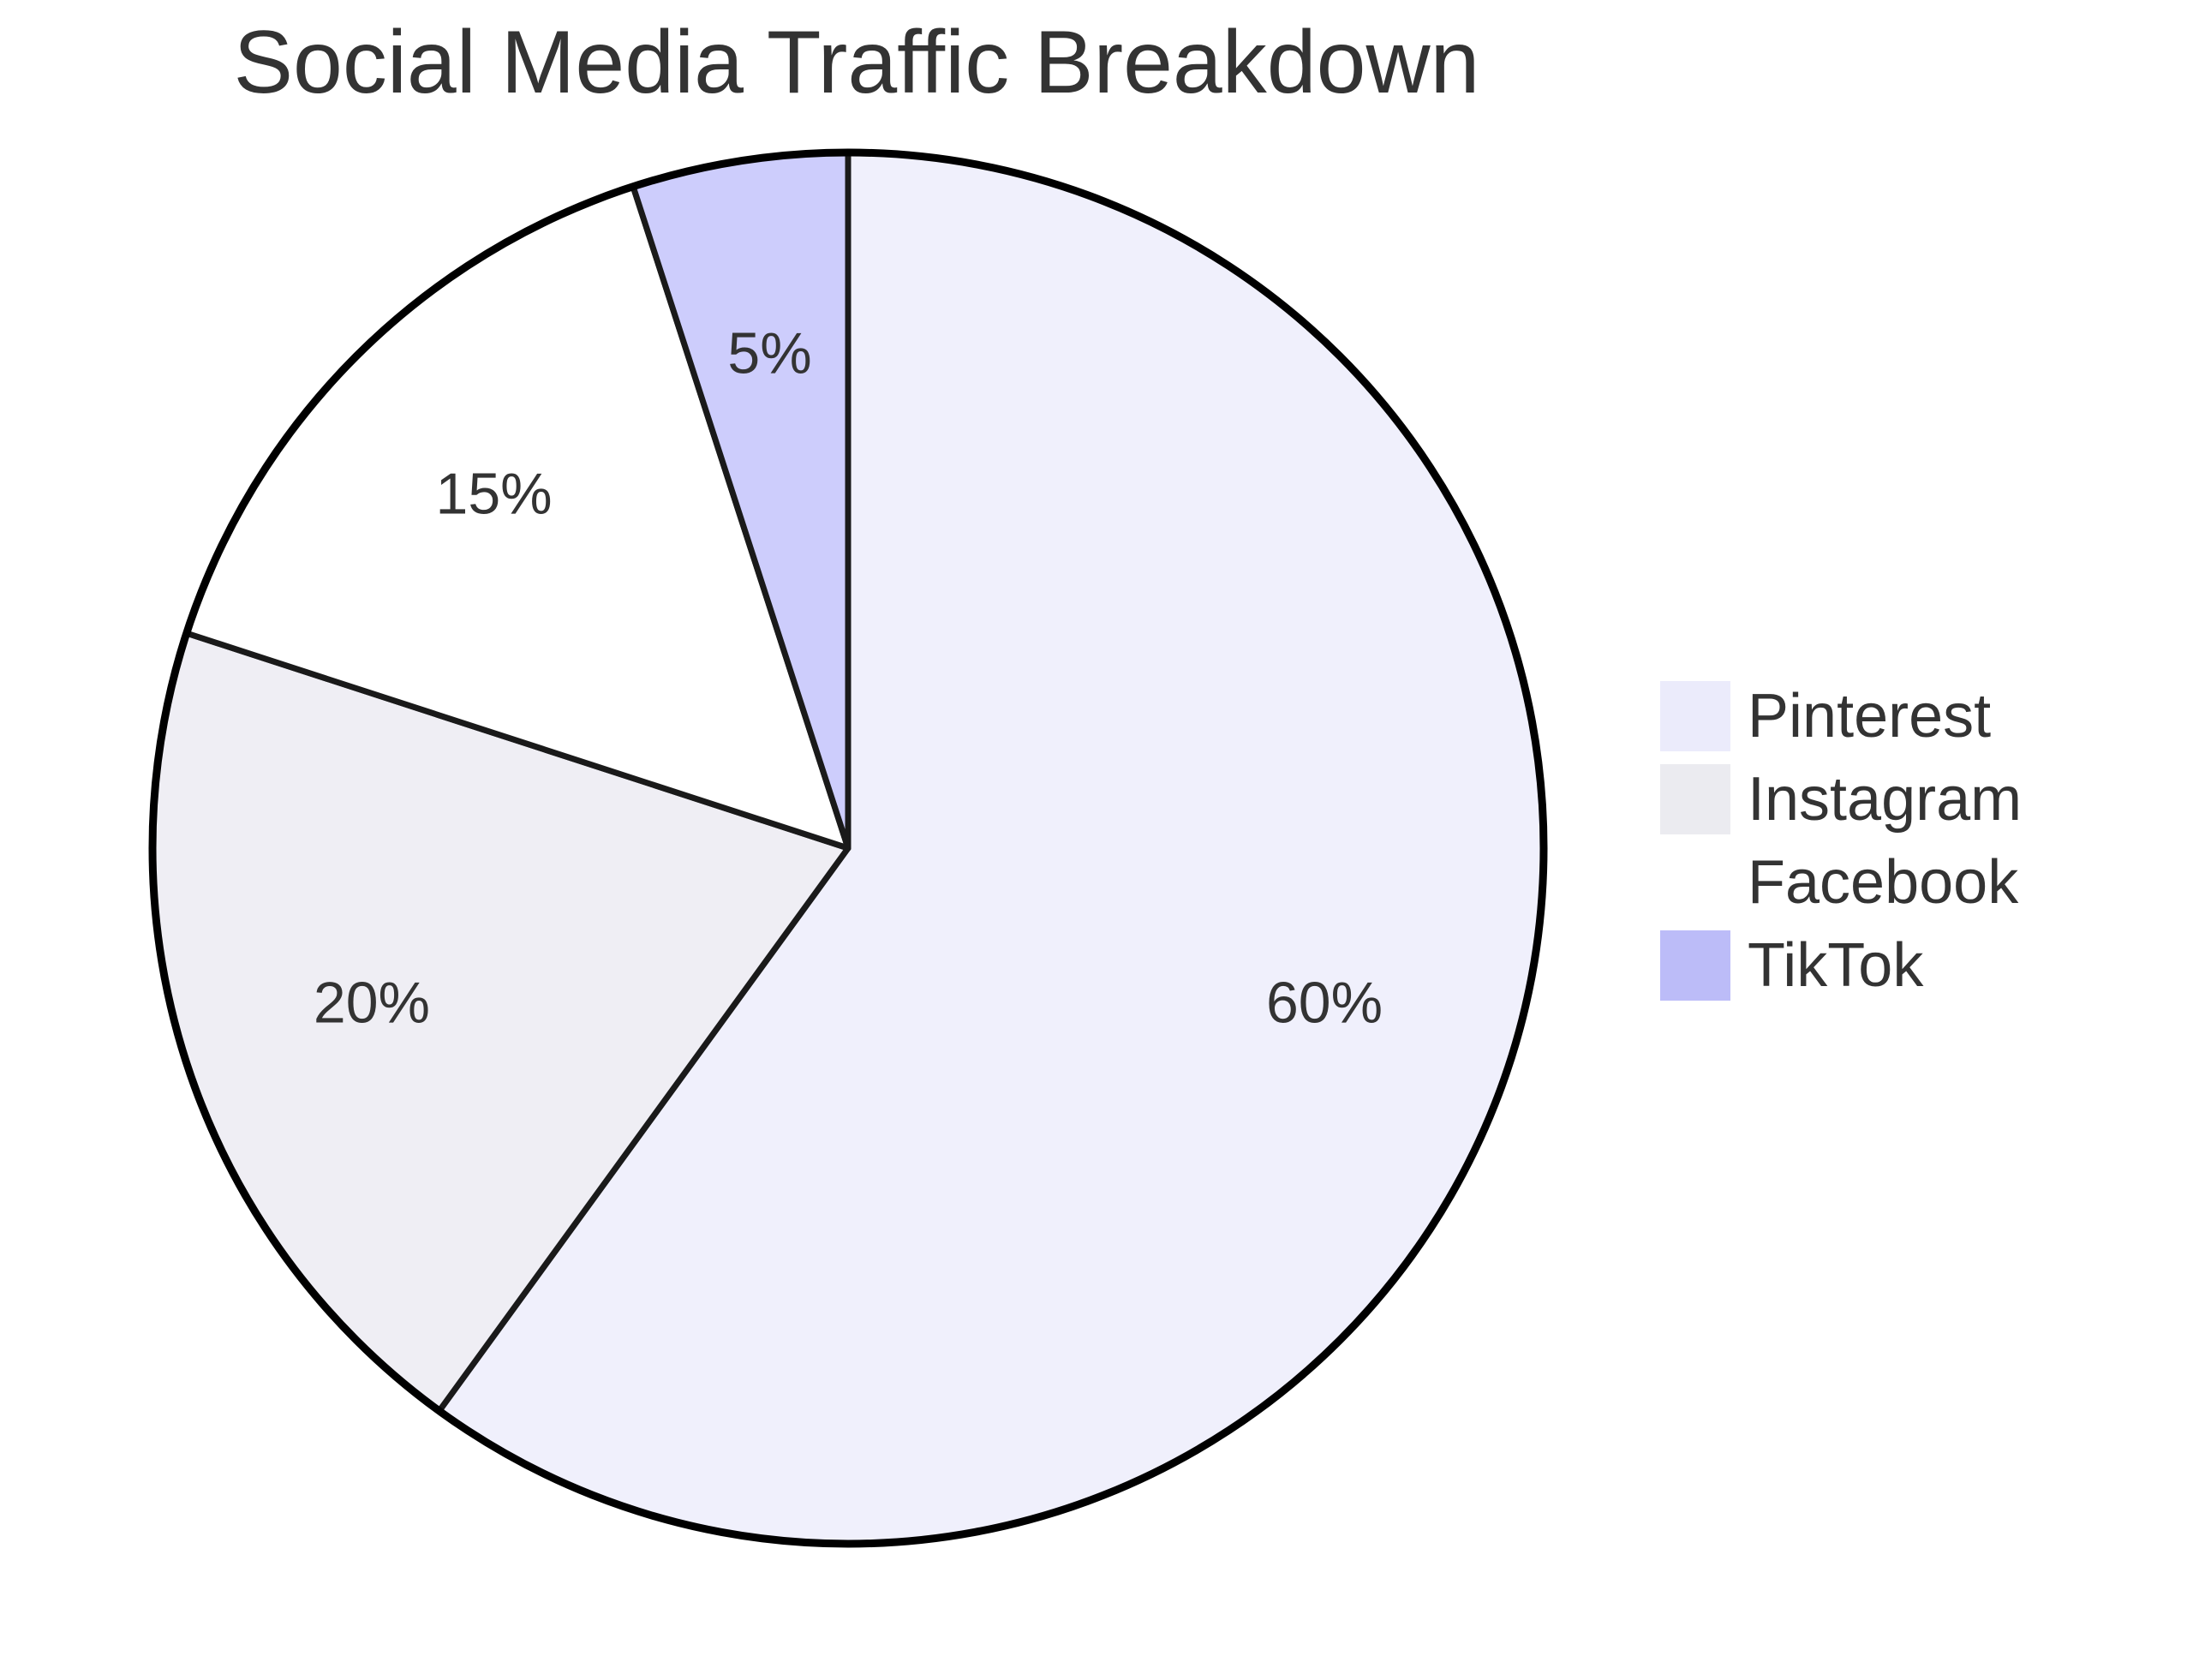 The image size is (2193, 1680). Describe the element at coordinates (857, 62) in the screenshot. I see `chart-title: Social Media Traffic Breakdown` at that location.